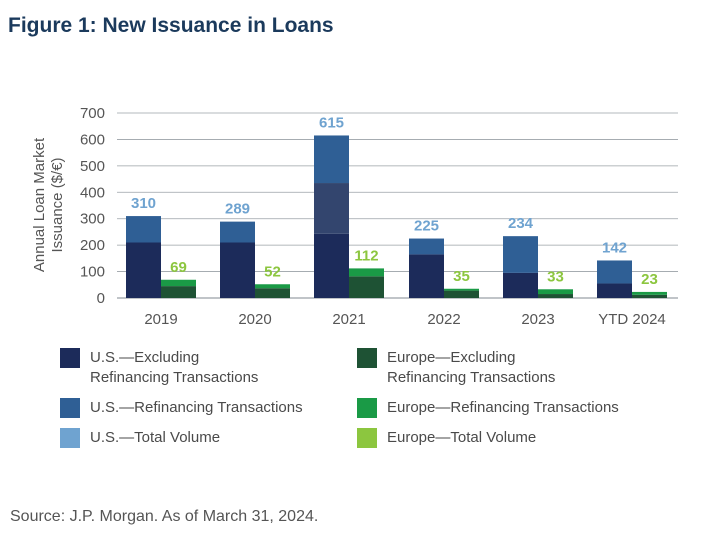 The width and height of the screenshot is (718, 543). What do you see at coordinates (462, 437) in the screenshot?
I see `legend-label: Europe—Total Volume` at bounding box center [462, 437].